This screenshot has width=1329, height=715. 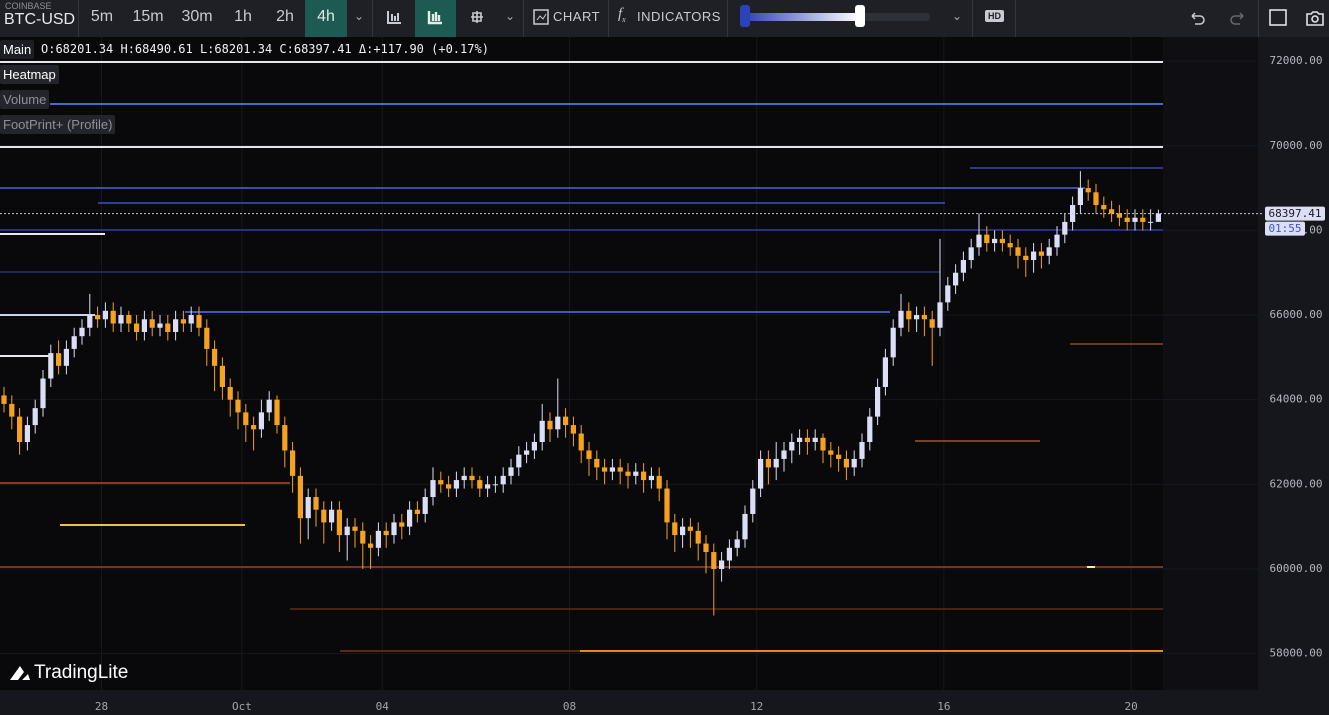 I want to click on slider-handle-left, so click(x=745, y=16).